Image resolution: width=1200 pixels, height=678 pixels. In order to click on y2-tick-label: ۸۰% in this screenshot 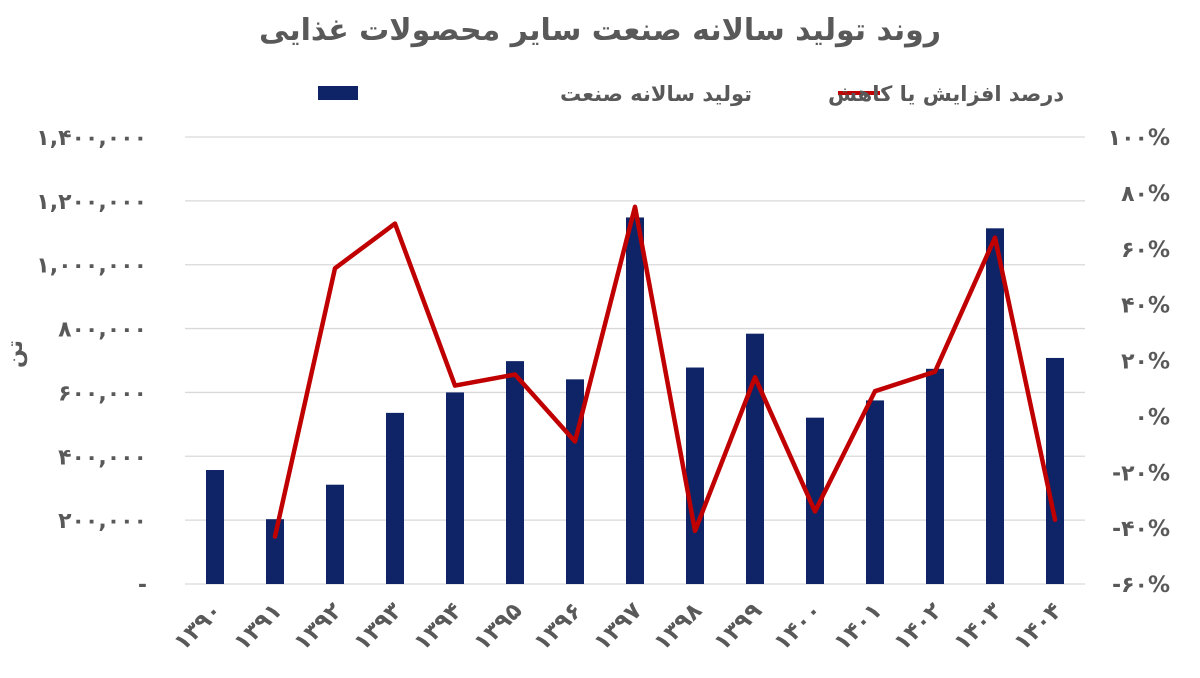, I will do `click(1145, 194)`.